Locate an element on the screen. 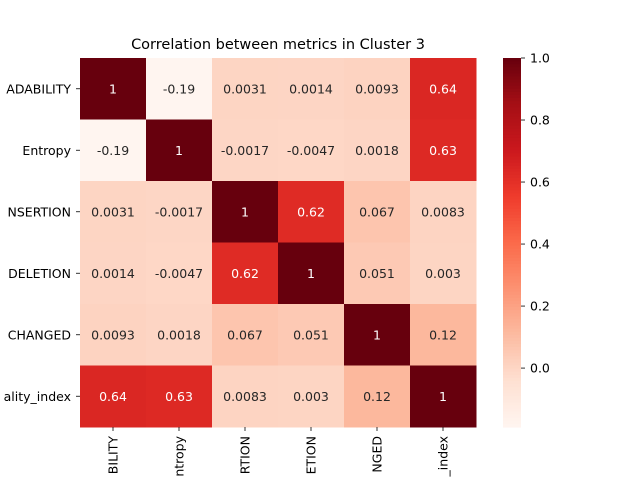 This screenshot has width=640, height=480. cell-value-label-0-3: 0.0014 is located at coordinates (311, 88).